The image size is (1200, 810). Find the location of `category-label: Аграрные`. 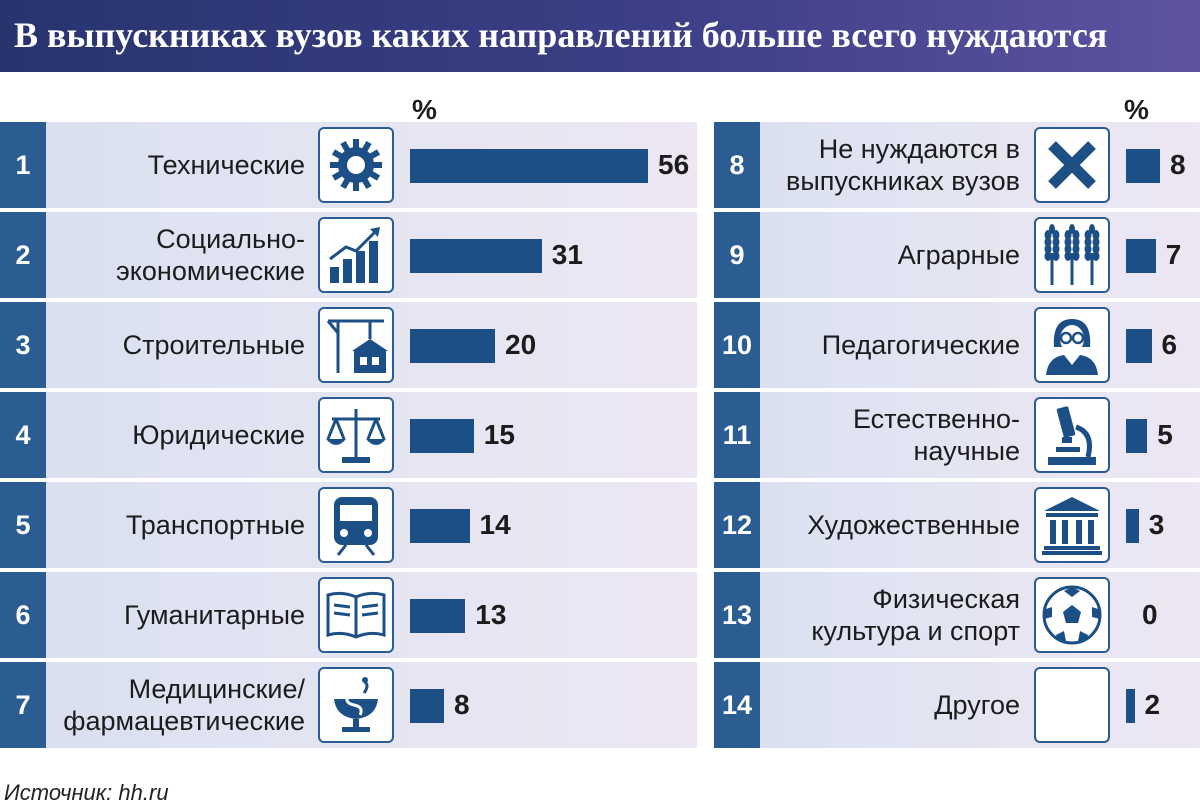

category-label: Аграрные is located at coordinates (892, 255).